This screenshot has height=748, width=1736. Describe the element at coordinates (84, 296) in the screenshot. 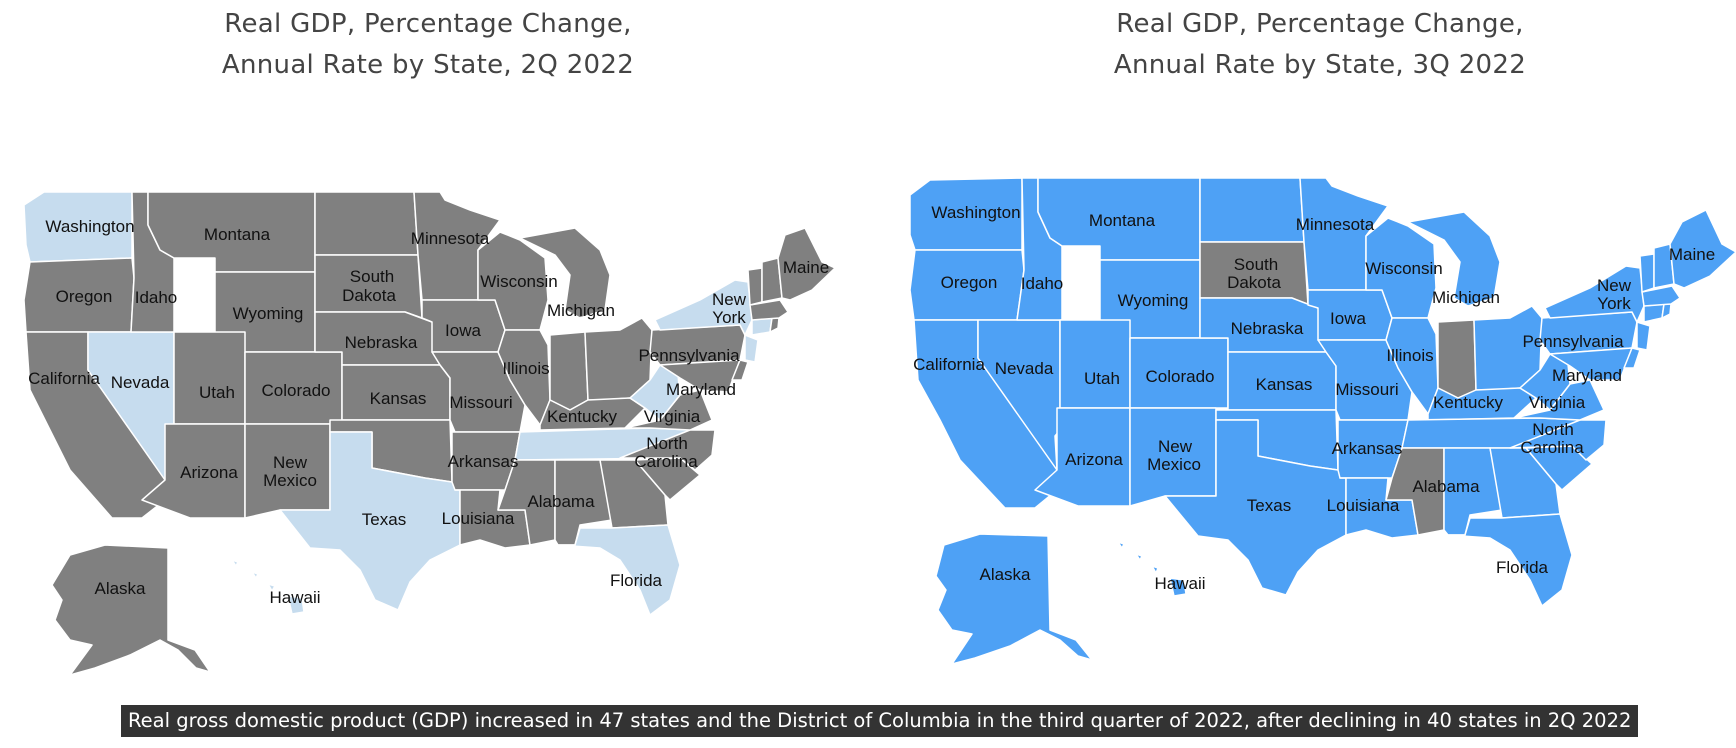

I see `label-oregon: Oregon` at that location.